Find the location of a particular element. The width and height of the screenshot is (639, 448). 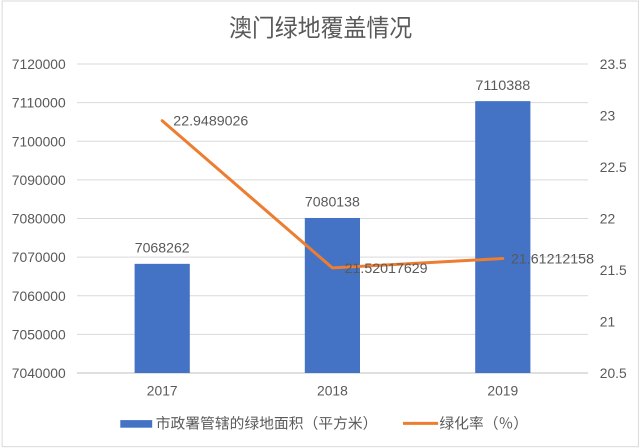

svg-text: 23 is located at coordinates (608, 116).